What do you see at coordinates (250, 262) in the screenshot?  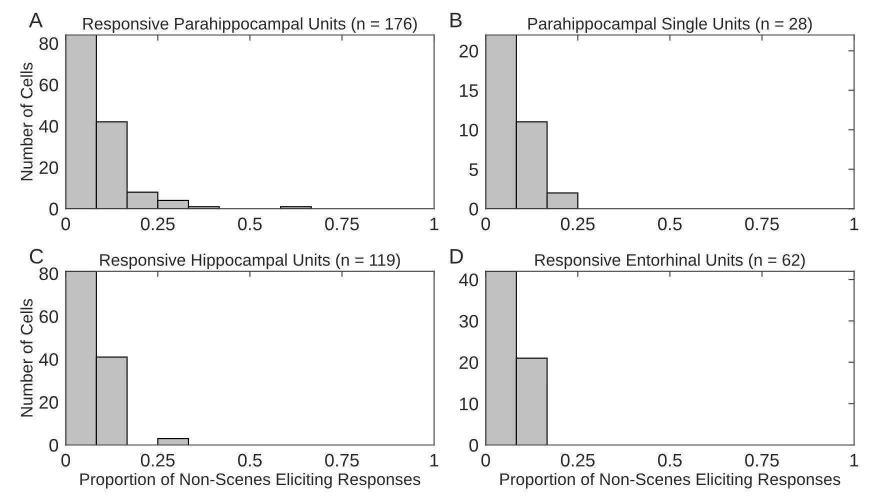 I see `chart-title: Responsive Hippocampal Units (n = 119)` at bounding box center [250, 262].